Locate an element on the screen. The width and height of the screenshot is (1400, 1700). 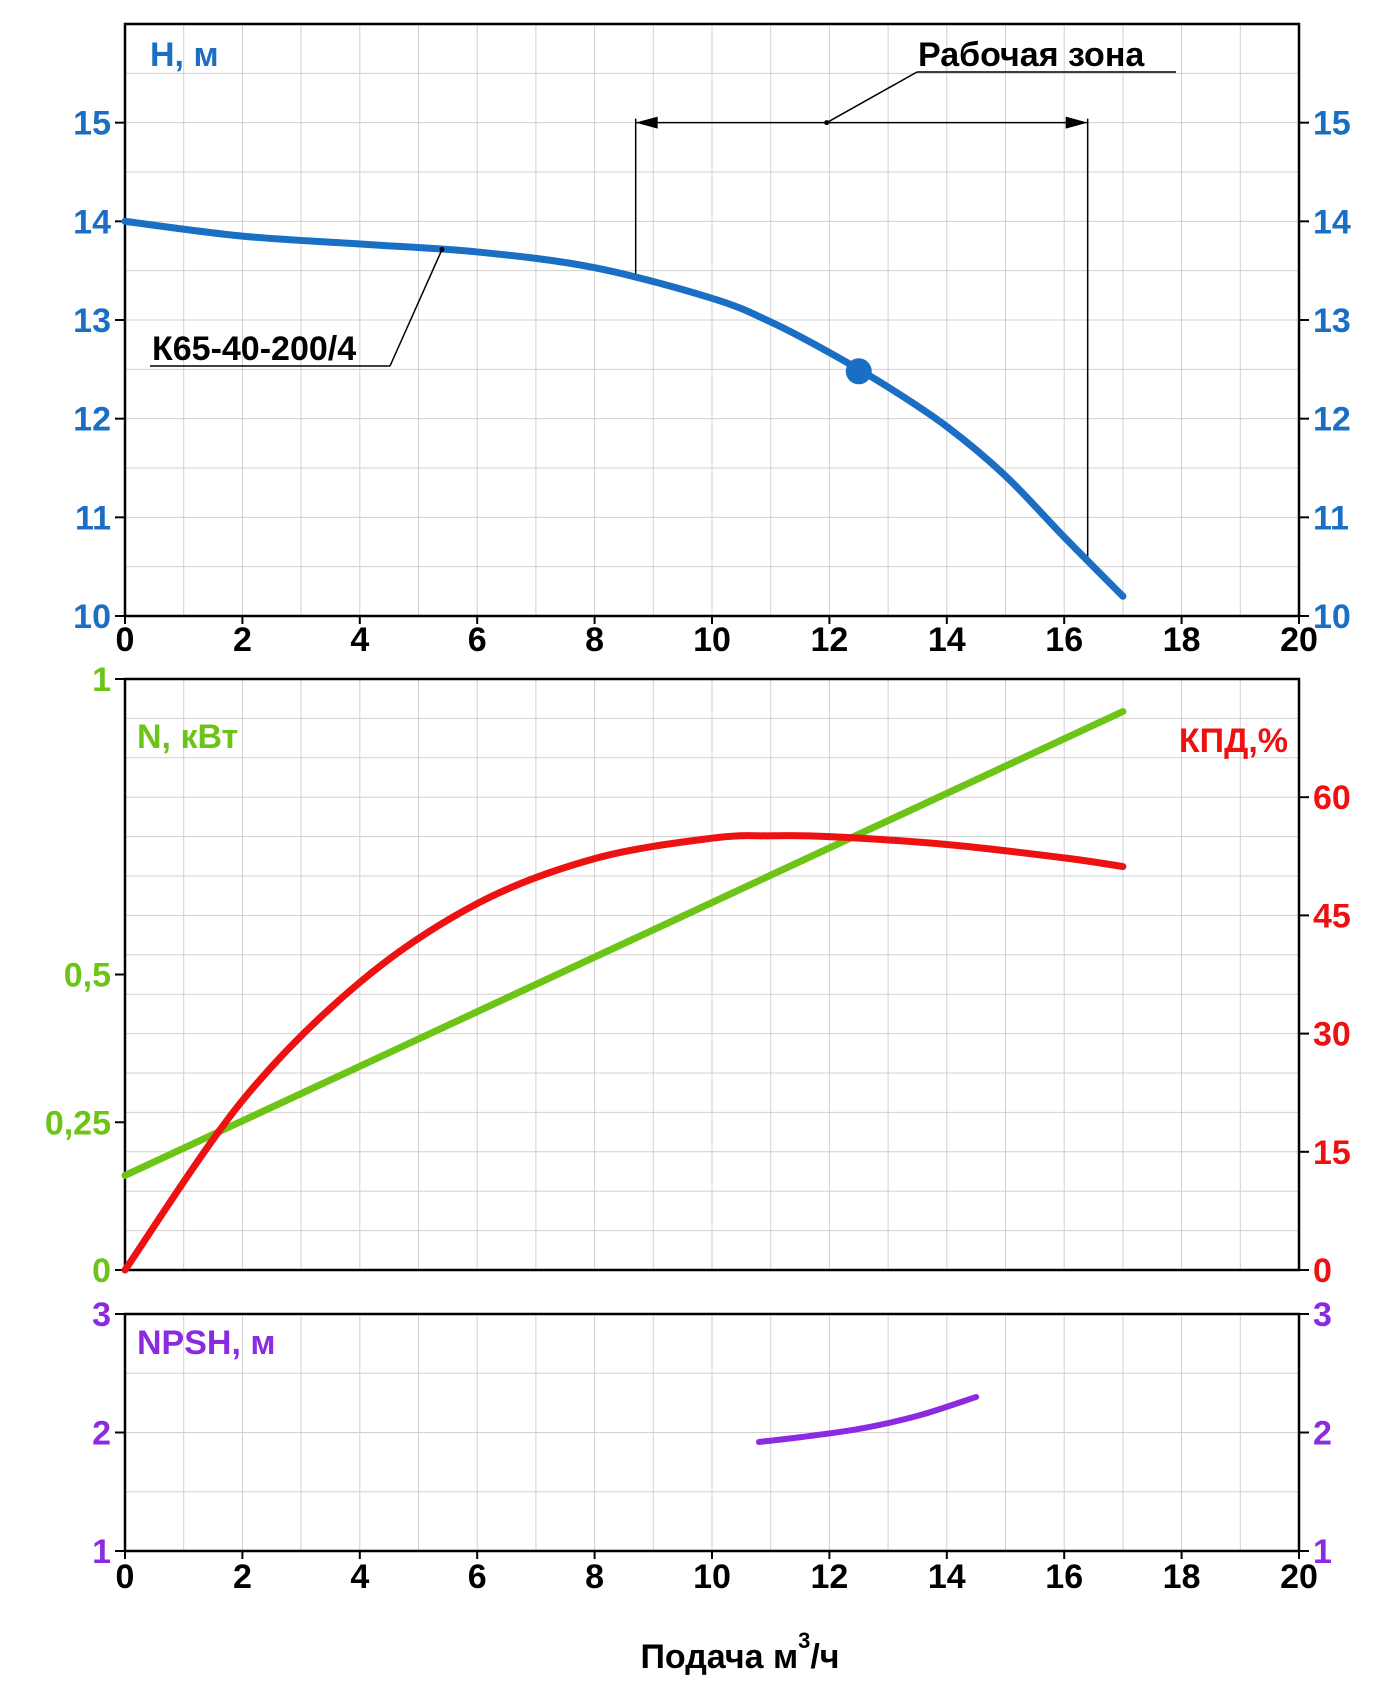
model-leader-dot is located at coordinates (442, 250).